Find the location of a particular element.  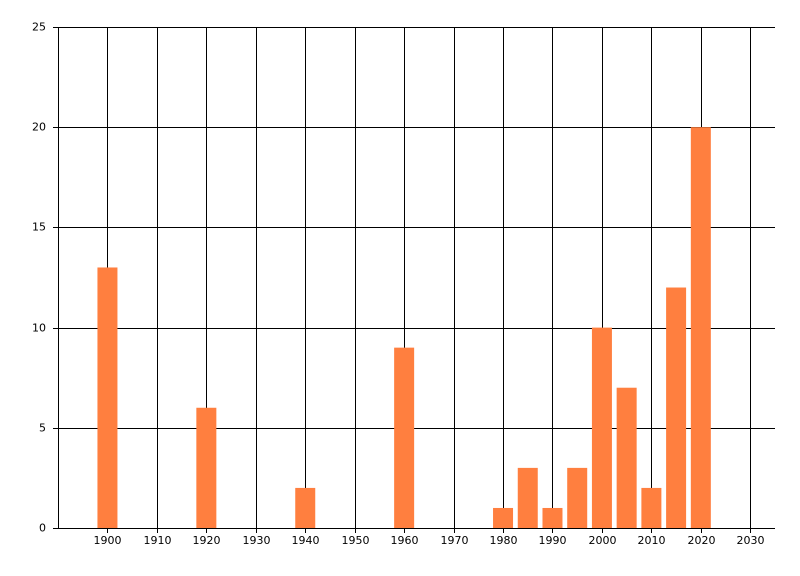

y-tick-label: 20 is located at coordinates (39, 127).